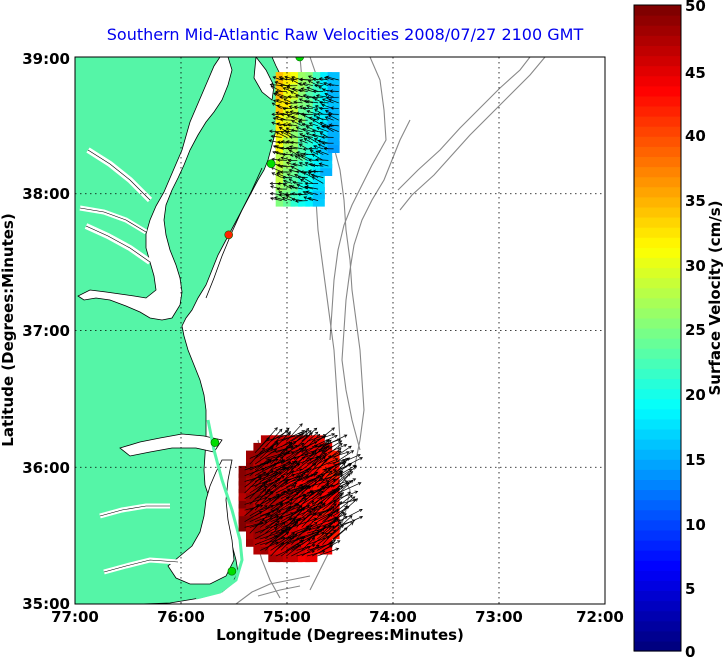 The width and height of the screenshot is (724, 659). I want to click on colorbar-tick-label: 10, so click(695, 525).